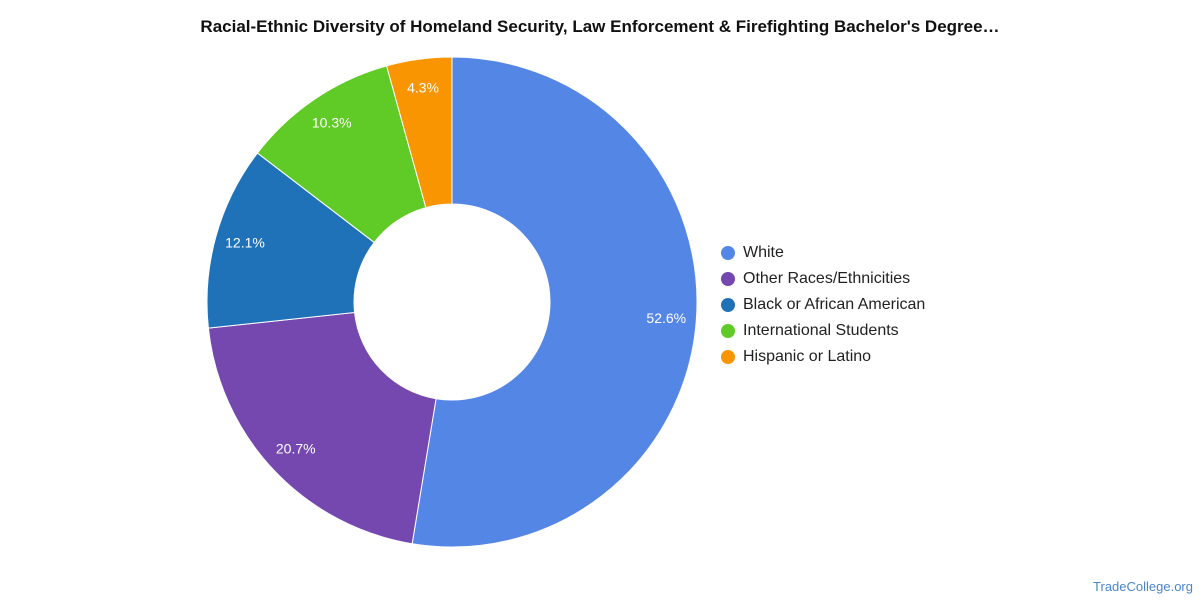 Image resolution: width=1200 pixels, height=600 pixels. I want to click on slice-label-hispanic: 4.3%, so click(423, 88).